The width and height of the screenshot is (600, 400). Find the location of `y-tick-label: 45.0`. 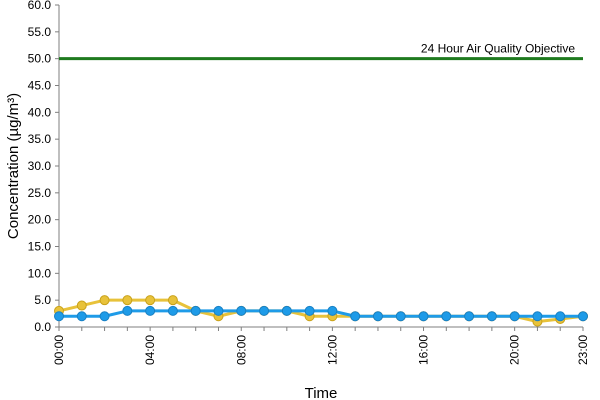

y-tick-label: 45.0 is located at coordinates (40, 86).